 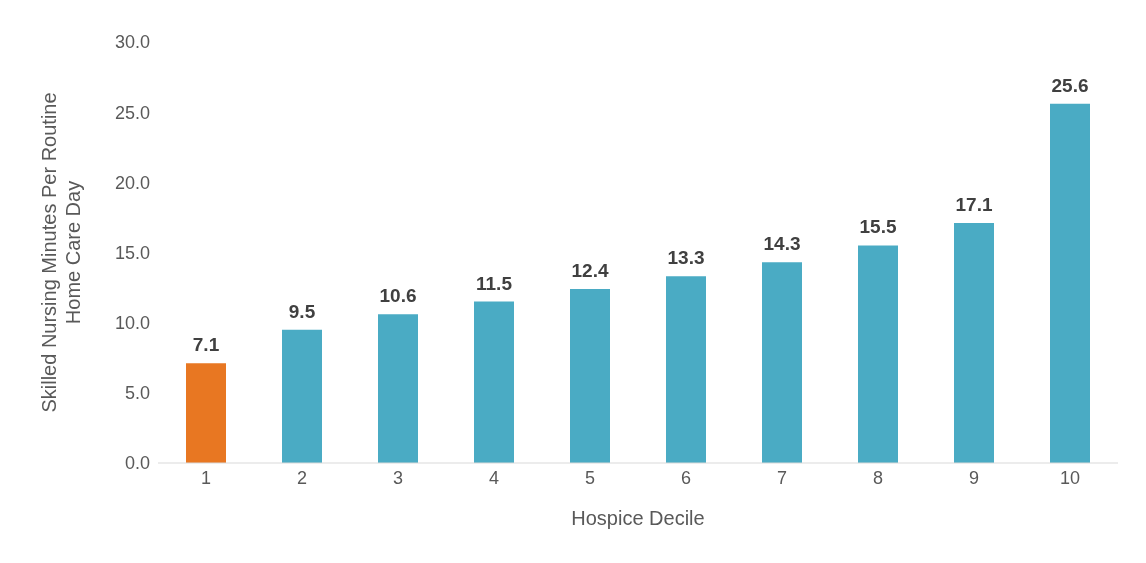 I want to click on y-axis-title: Skilled Nursing Minutes Per Routine Home Care Day, so click(x=61, y=252).